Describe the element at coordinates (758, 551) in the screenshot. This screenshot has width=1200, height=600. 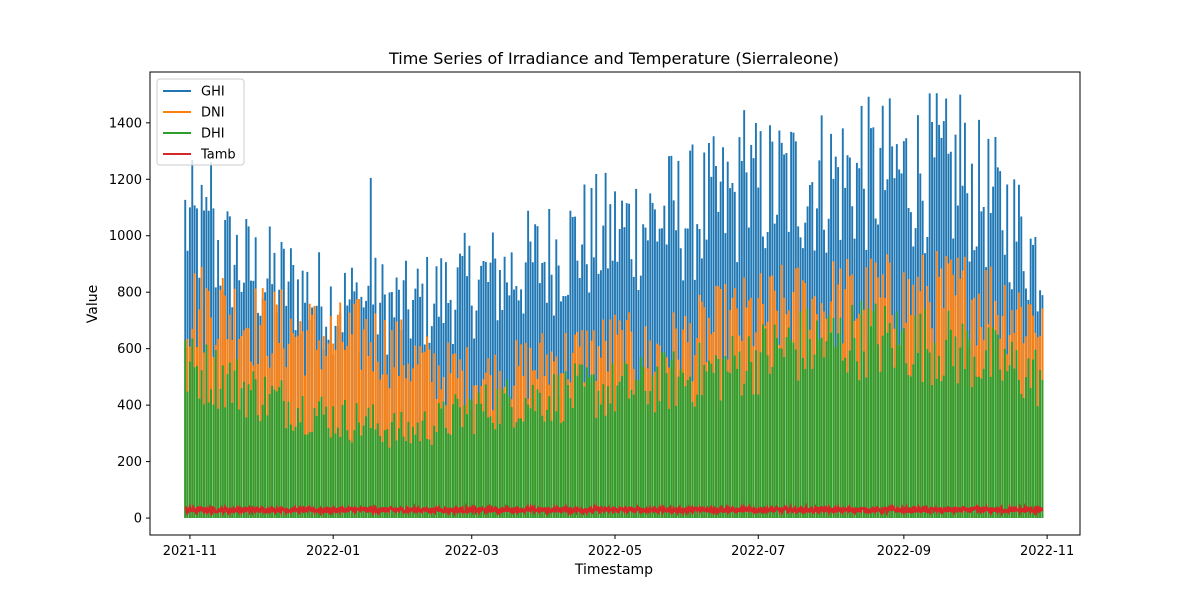
I see `x-tick-label: 2022-07` at that location.